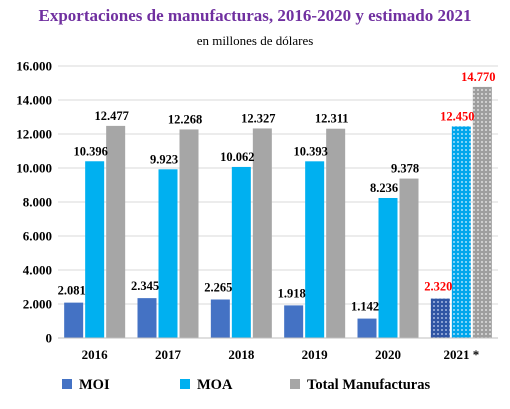 Image resolution: width=510 pixels, height=409 pixels. What do you see at coordinates (218, 287) in the screenshot?
I see `data-label-moi: 2.265` at bounding box center [218, 287].